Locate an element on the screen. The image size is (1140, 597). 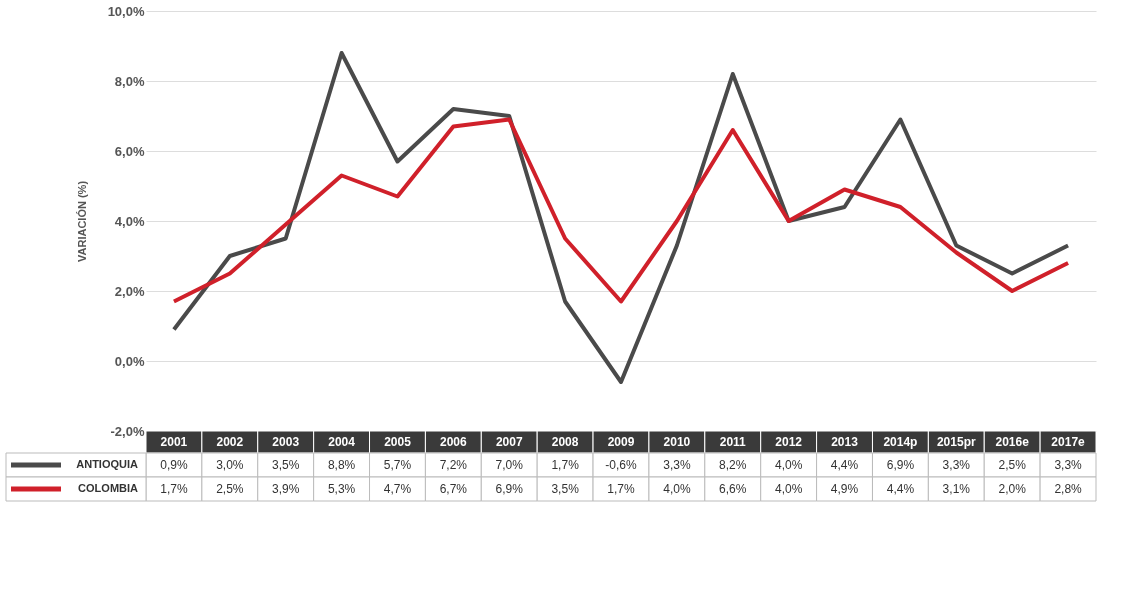
x-tick-label: 2007 is located at coordinates (509, 442).